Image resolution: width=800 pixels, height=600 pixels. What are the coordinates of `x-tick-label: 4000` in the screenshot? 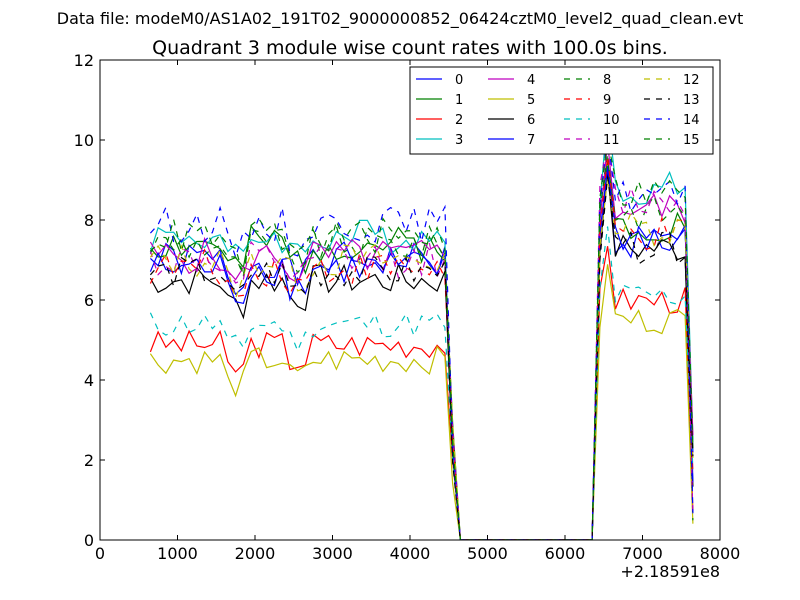 It's located at (410, 553).